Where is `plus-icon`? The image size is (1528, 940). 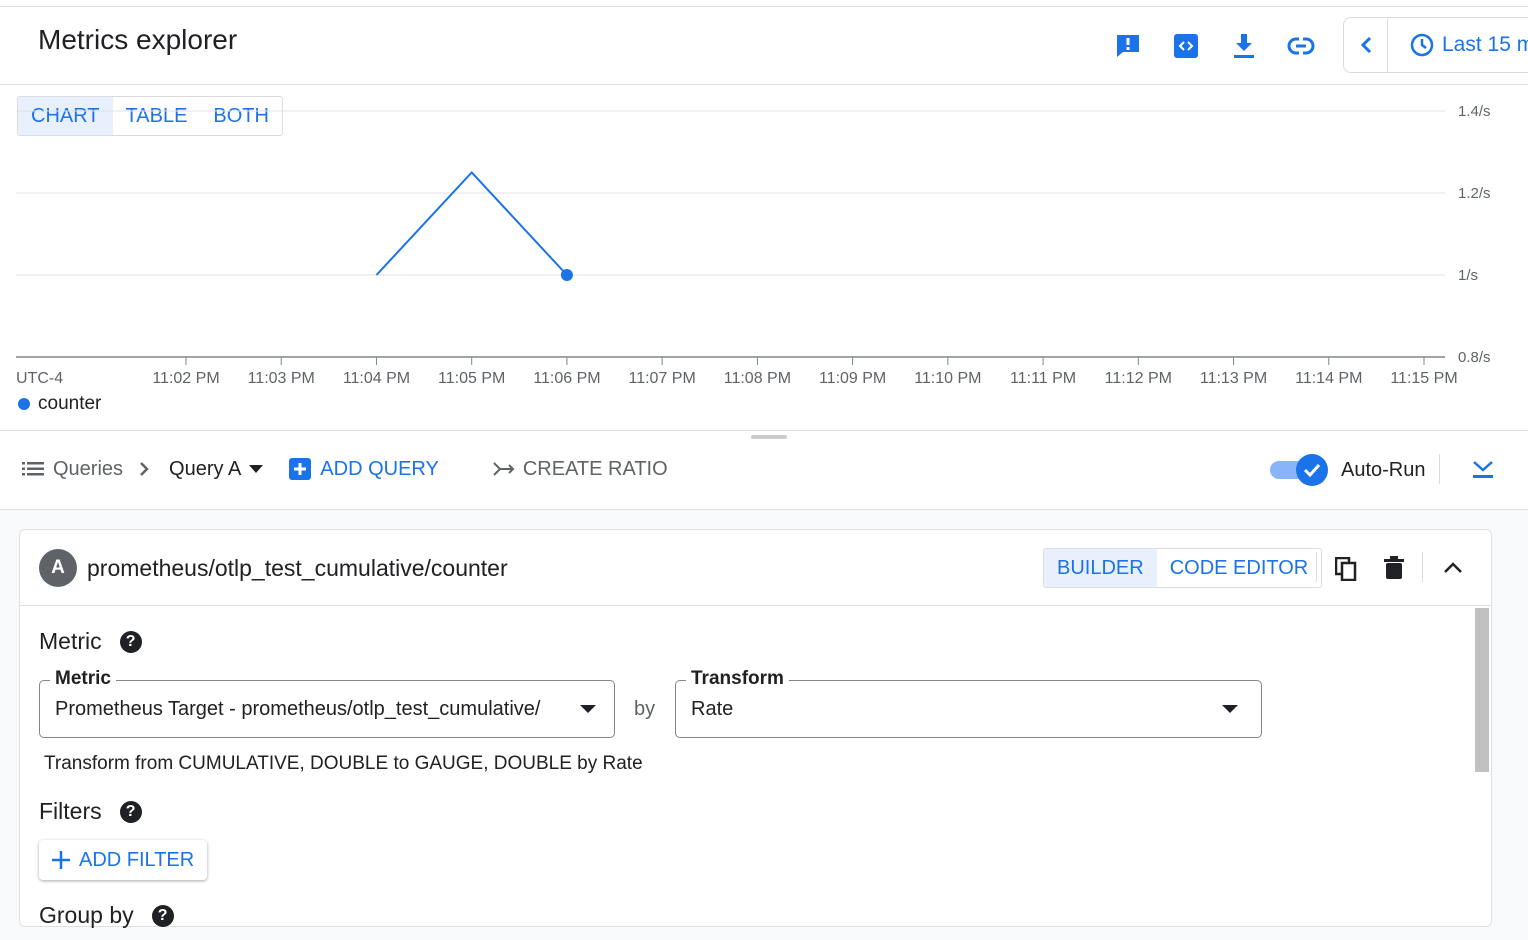 plus-icon is located at coordinates (61, 860).